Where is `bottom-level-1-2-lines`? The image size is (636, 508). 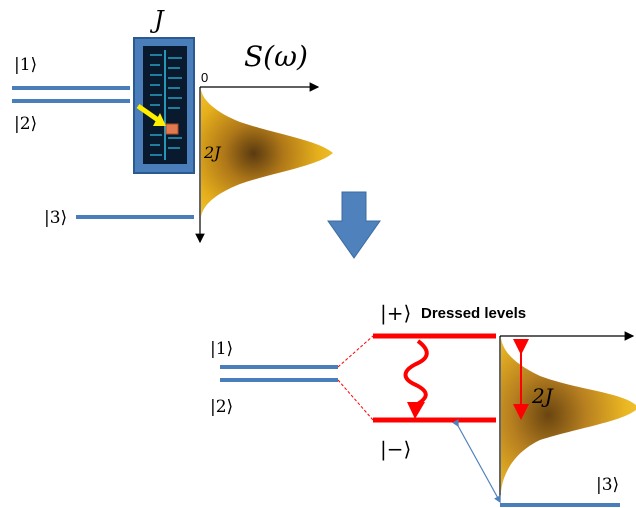
bottom-level-1-2-lines is located at coordinates (279, 373).